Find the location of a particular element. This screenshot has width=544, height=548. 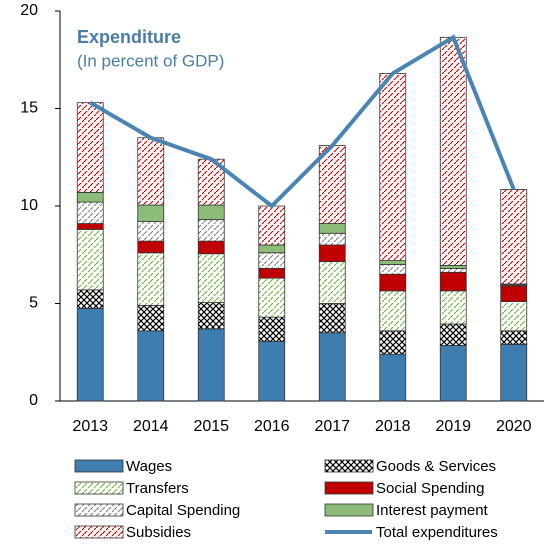

legend-label: Subsidies is located at coordinates (158, 532).